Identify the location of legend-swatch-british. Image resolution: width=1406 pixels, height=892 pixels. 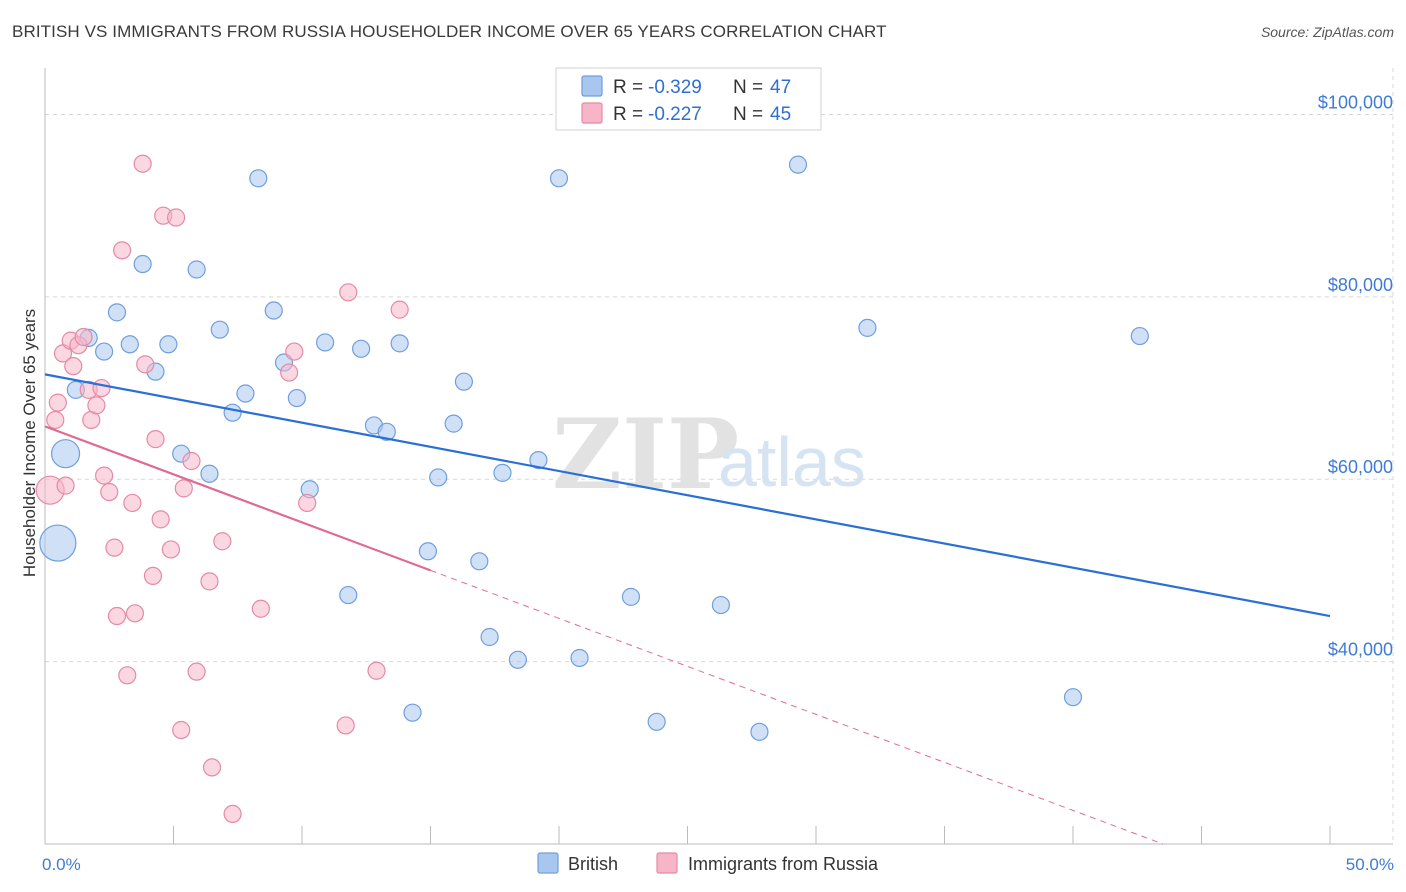
(592, 86).